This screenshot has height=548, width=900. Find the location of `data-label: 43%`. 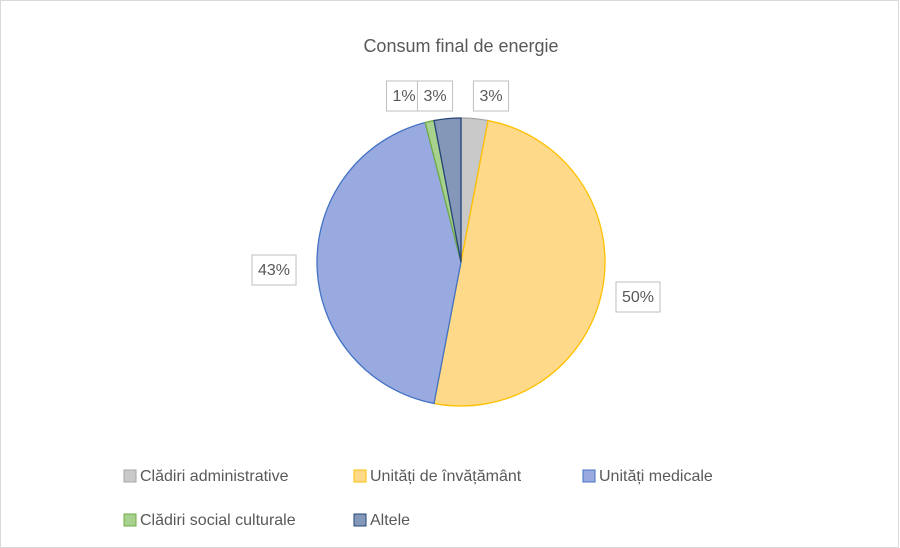

data-label: 43% is located at coordinates (274, 270).